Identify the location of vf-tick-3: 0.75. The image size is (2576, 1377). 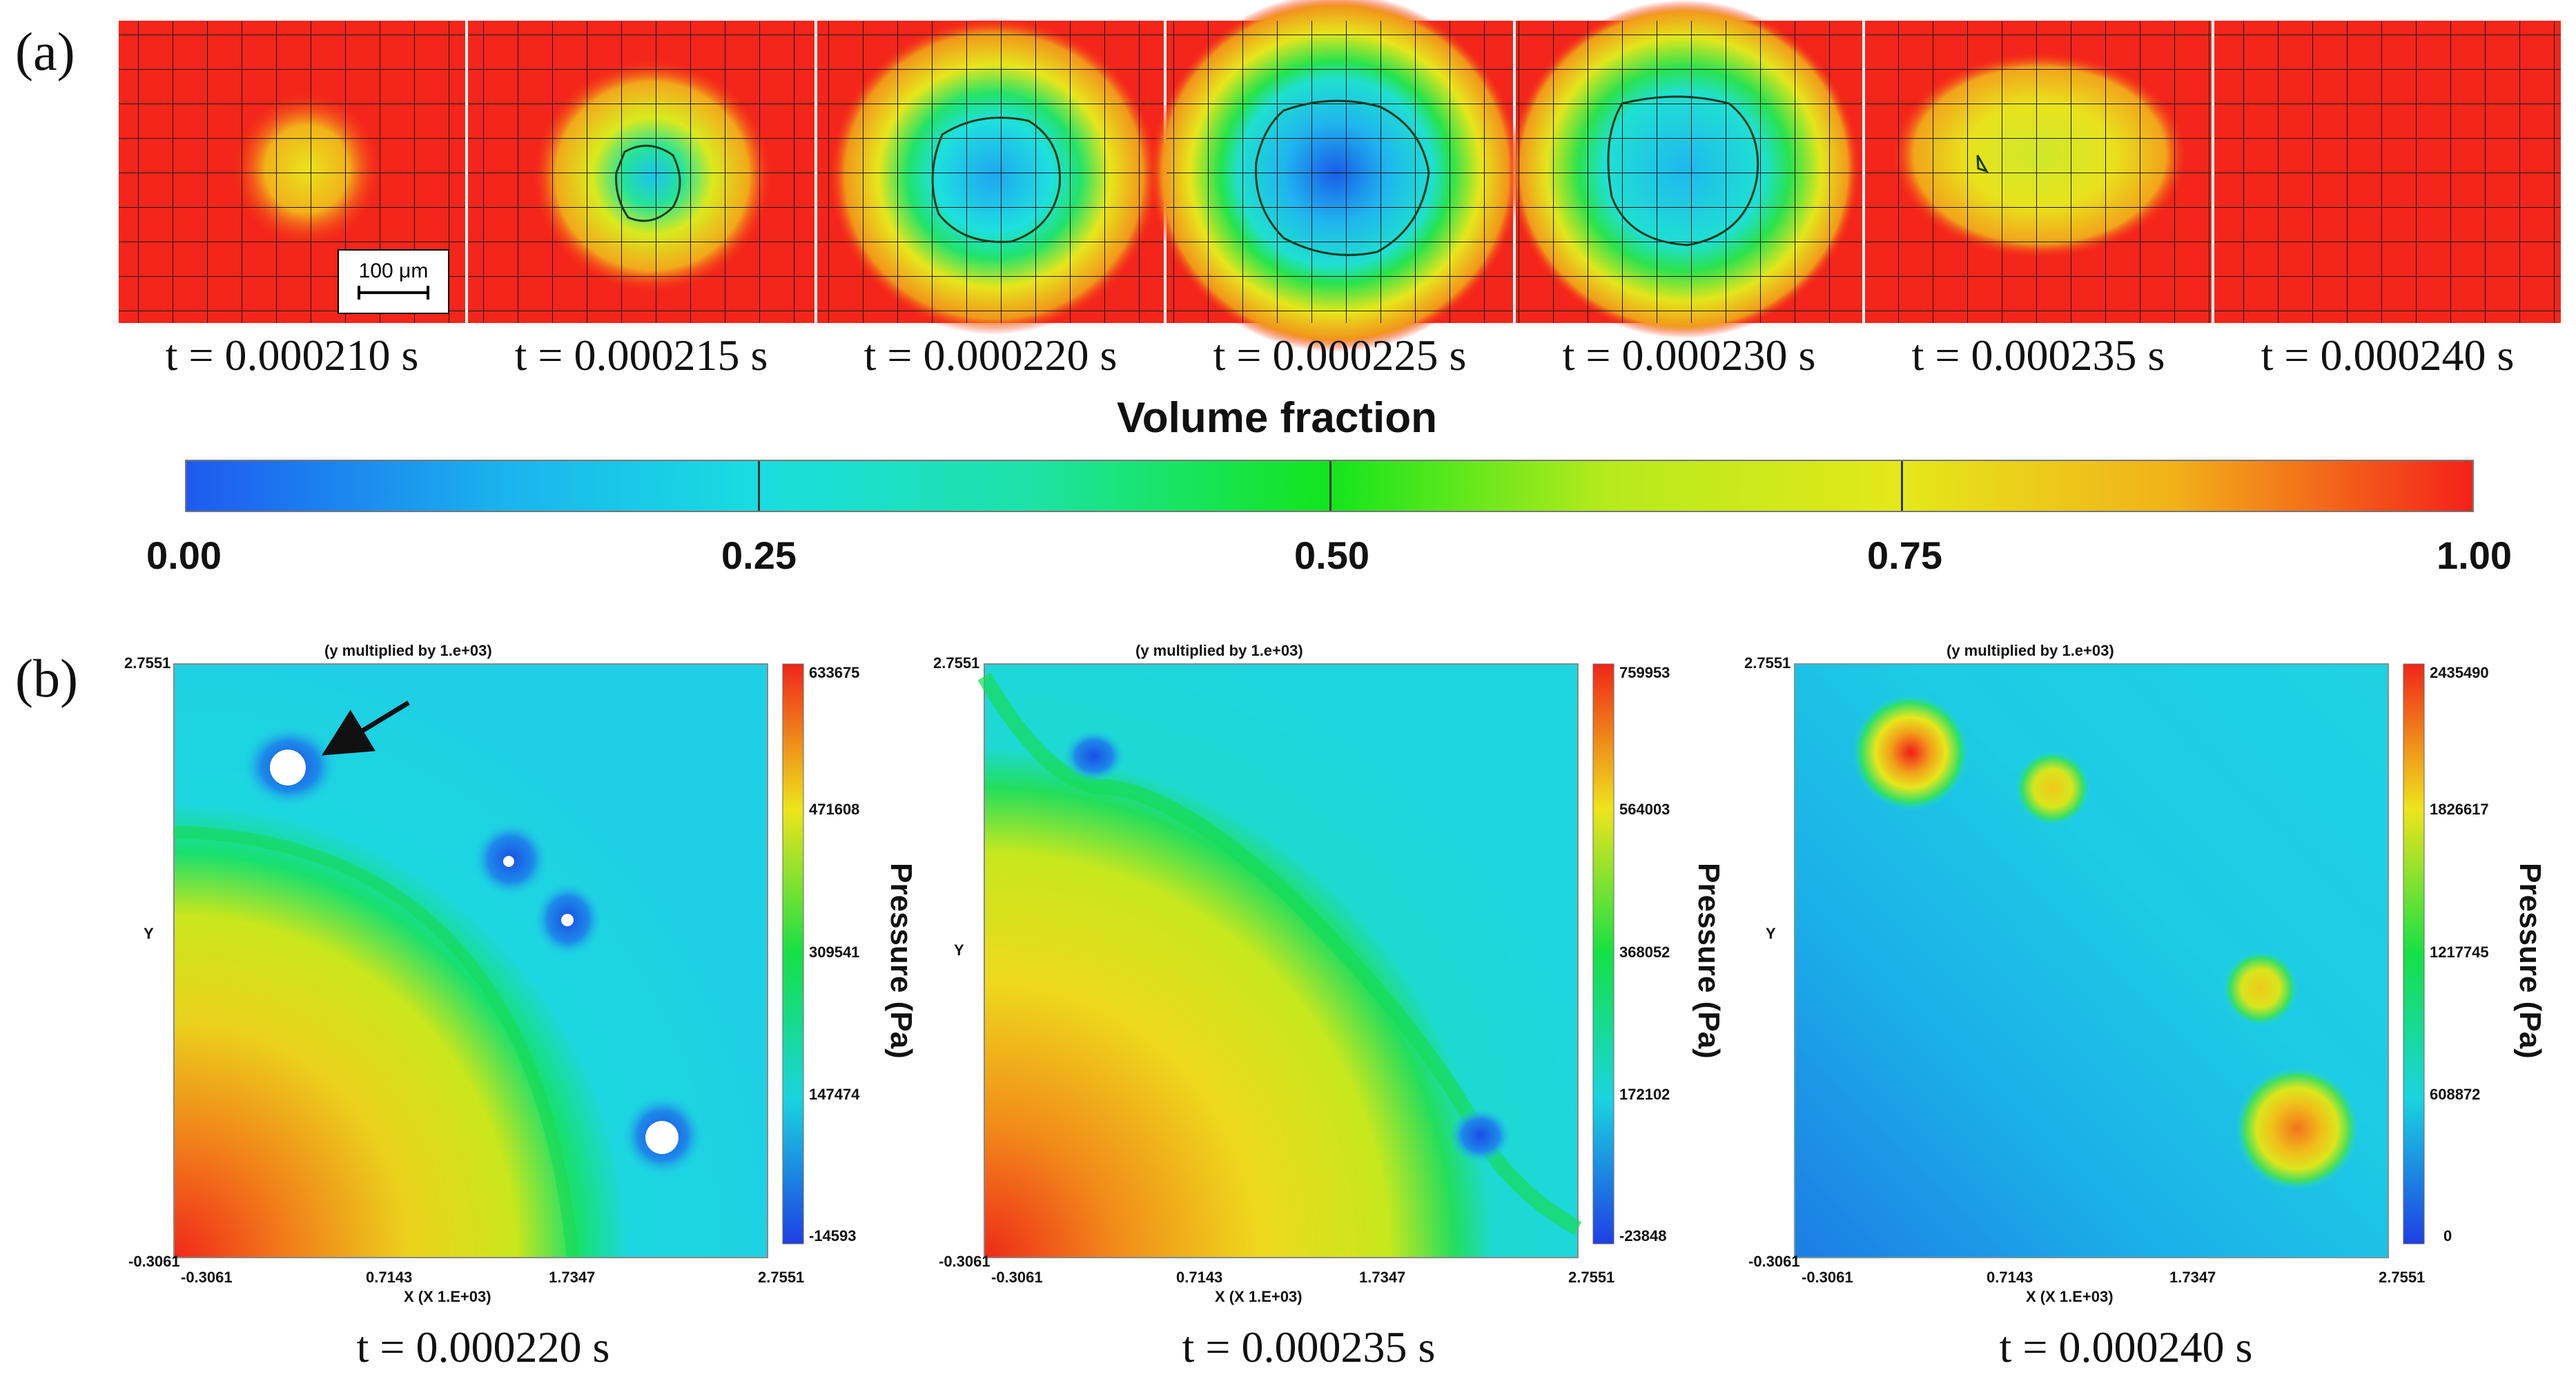
(1904, 555).